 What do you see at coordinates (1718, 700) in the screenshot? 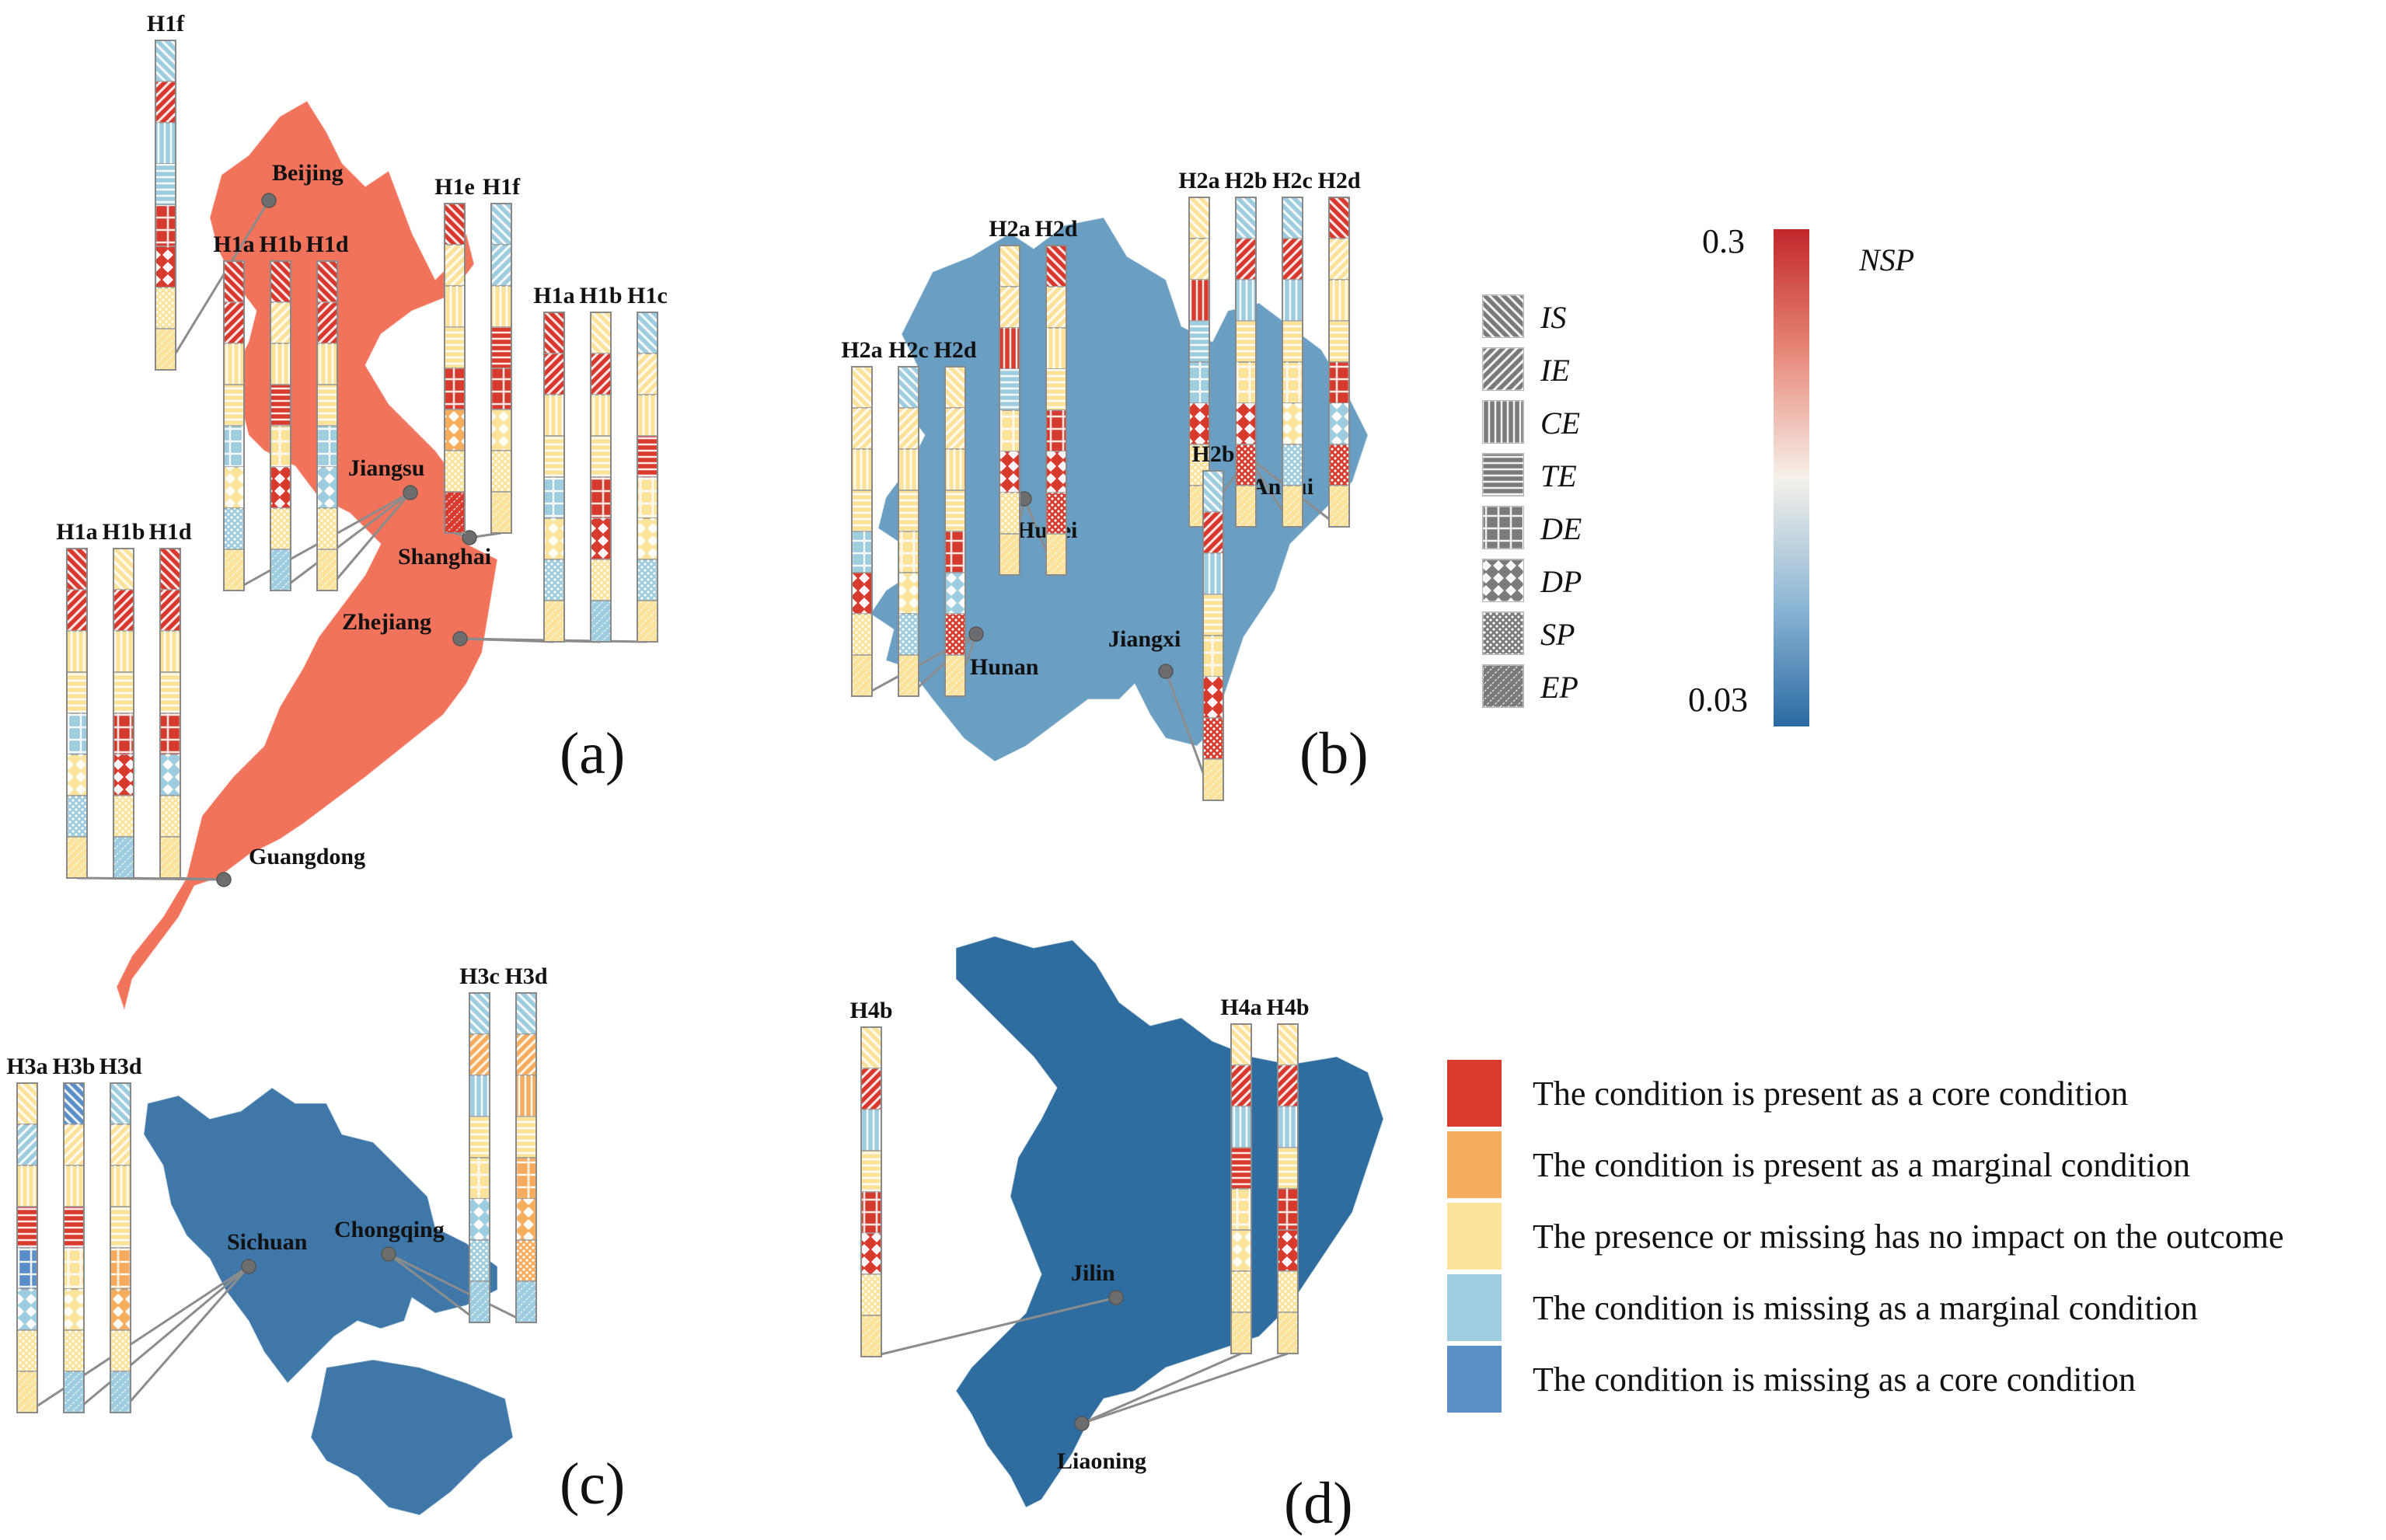
I see `nsp-min-label: 0.03` at bounding box center [1718, 700].